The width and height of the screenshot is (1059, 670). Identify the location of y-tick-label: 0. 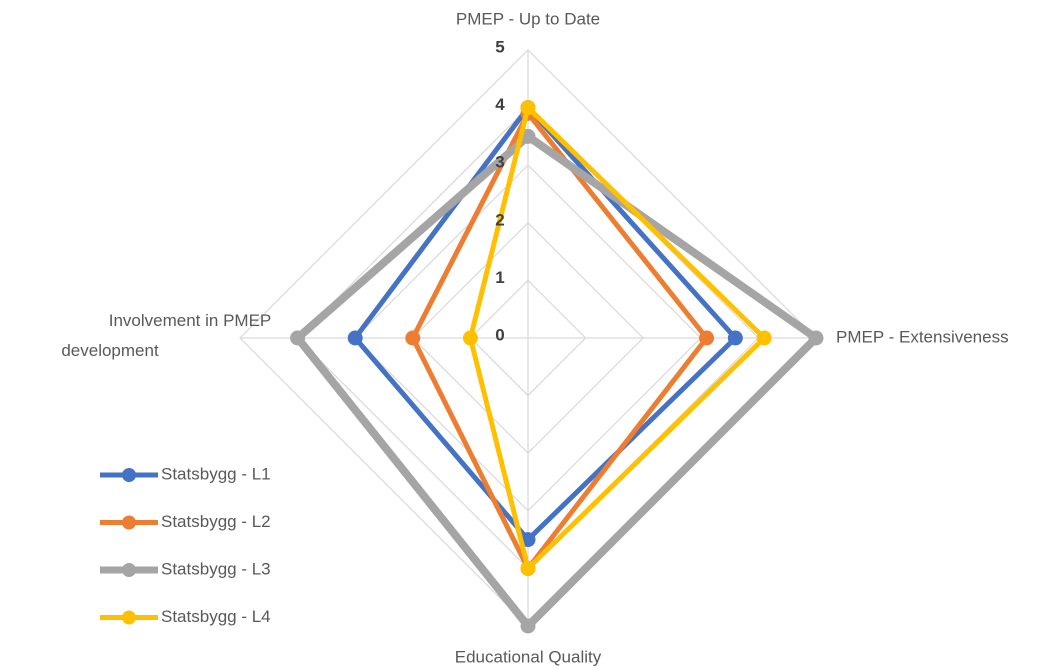
(499, 334).